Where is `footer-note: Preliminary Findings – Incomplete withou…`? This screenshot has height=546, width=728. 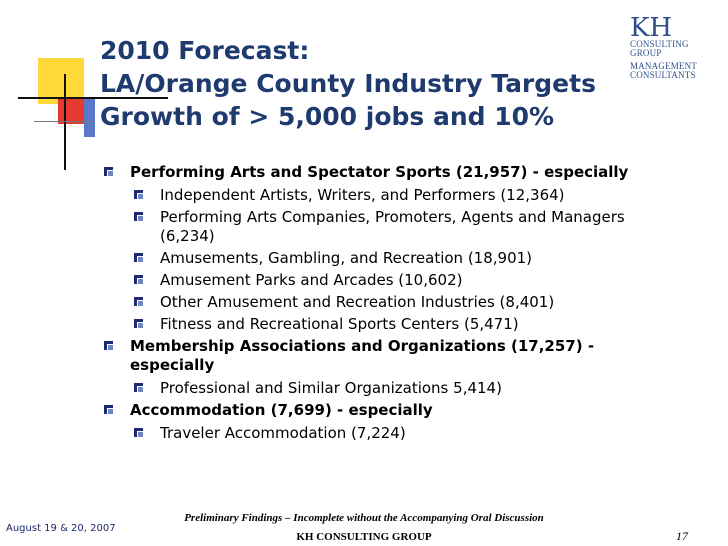
footer-note: Preliminary Findings – Incomplete withou… is located at coordinates (364, 518).